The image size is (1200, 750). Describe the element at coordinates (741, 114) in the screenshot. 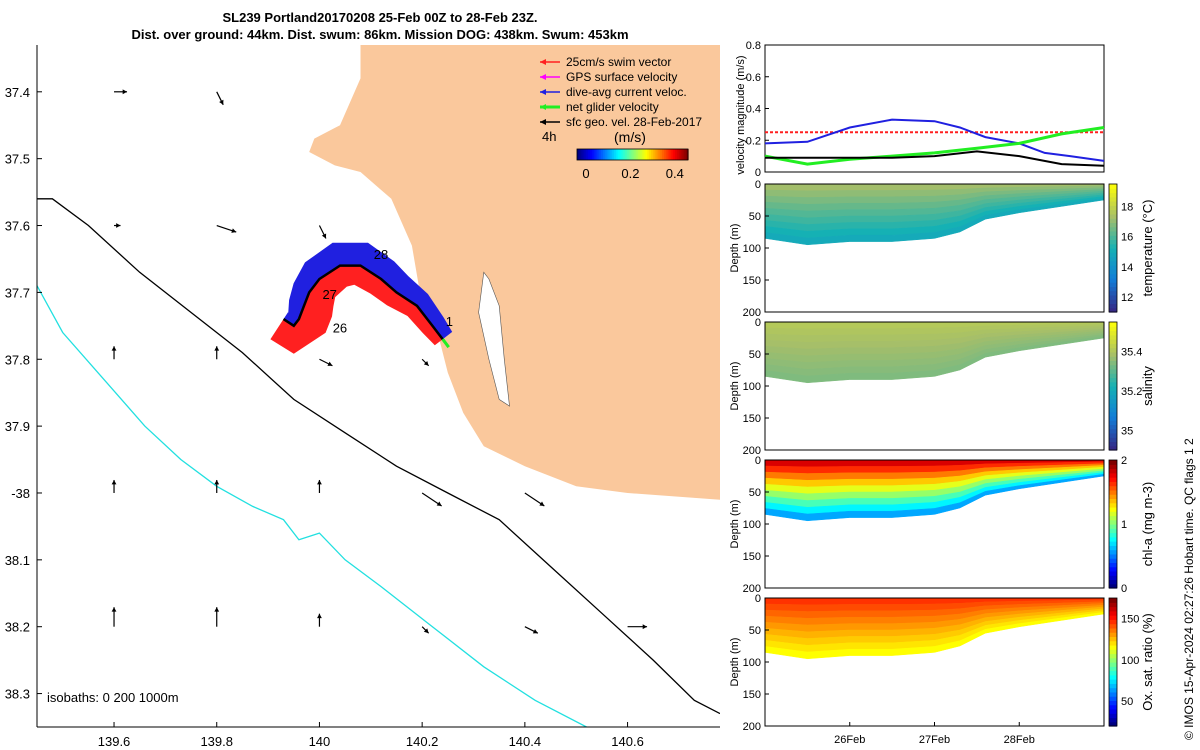

I see `velocity-y-axis-label: velocity magnitude (m/s)` at that location.